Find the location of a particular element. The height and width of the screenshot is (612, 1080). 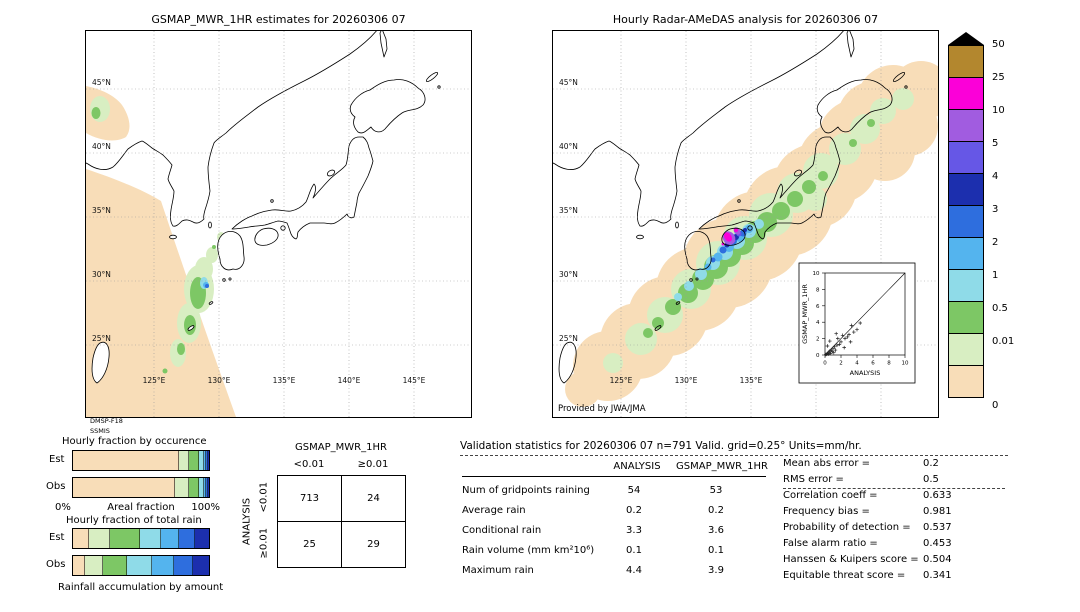

gsmap-value: 3.9 is located at coordinates (716, 570).